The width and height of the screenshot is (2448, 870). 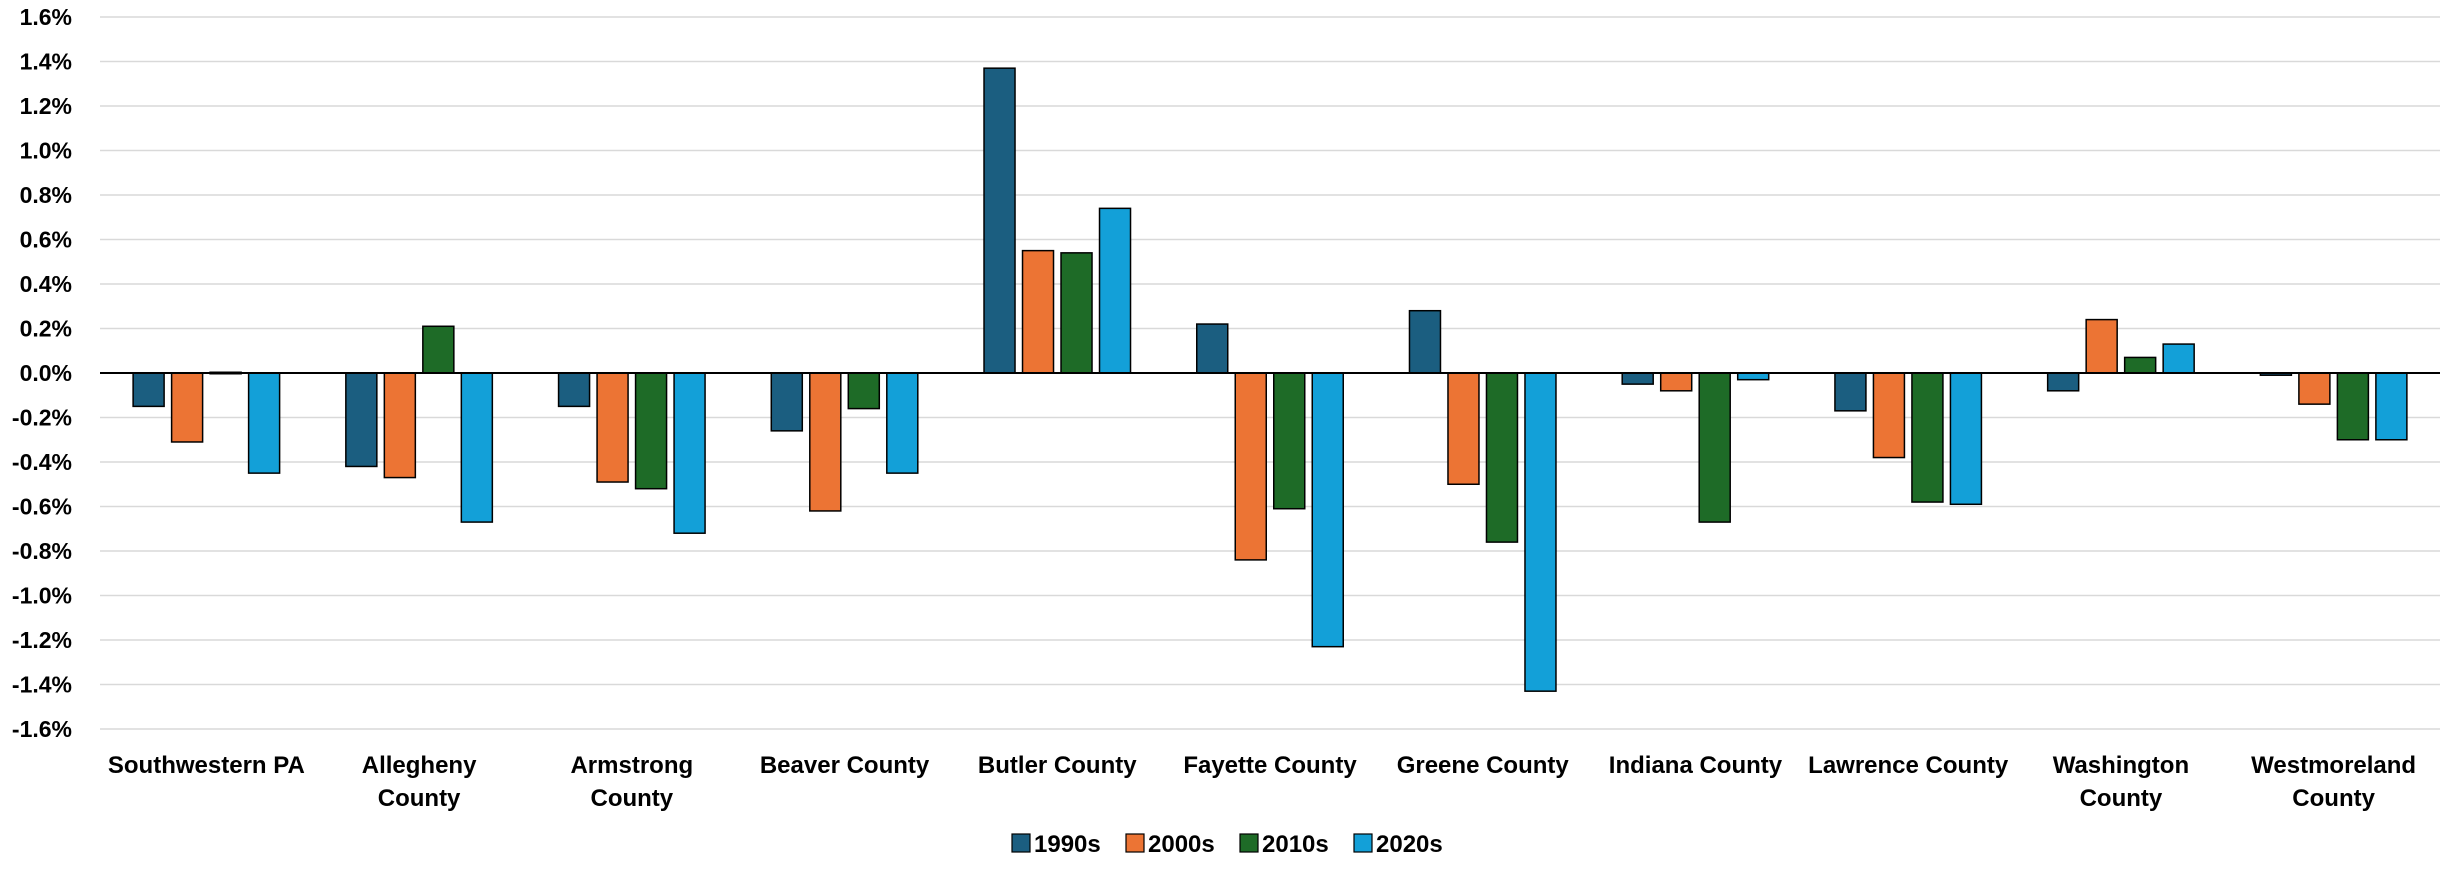 I want to click on legend-label-1990s: 1990s, so click(x=1067, y=844).